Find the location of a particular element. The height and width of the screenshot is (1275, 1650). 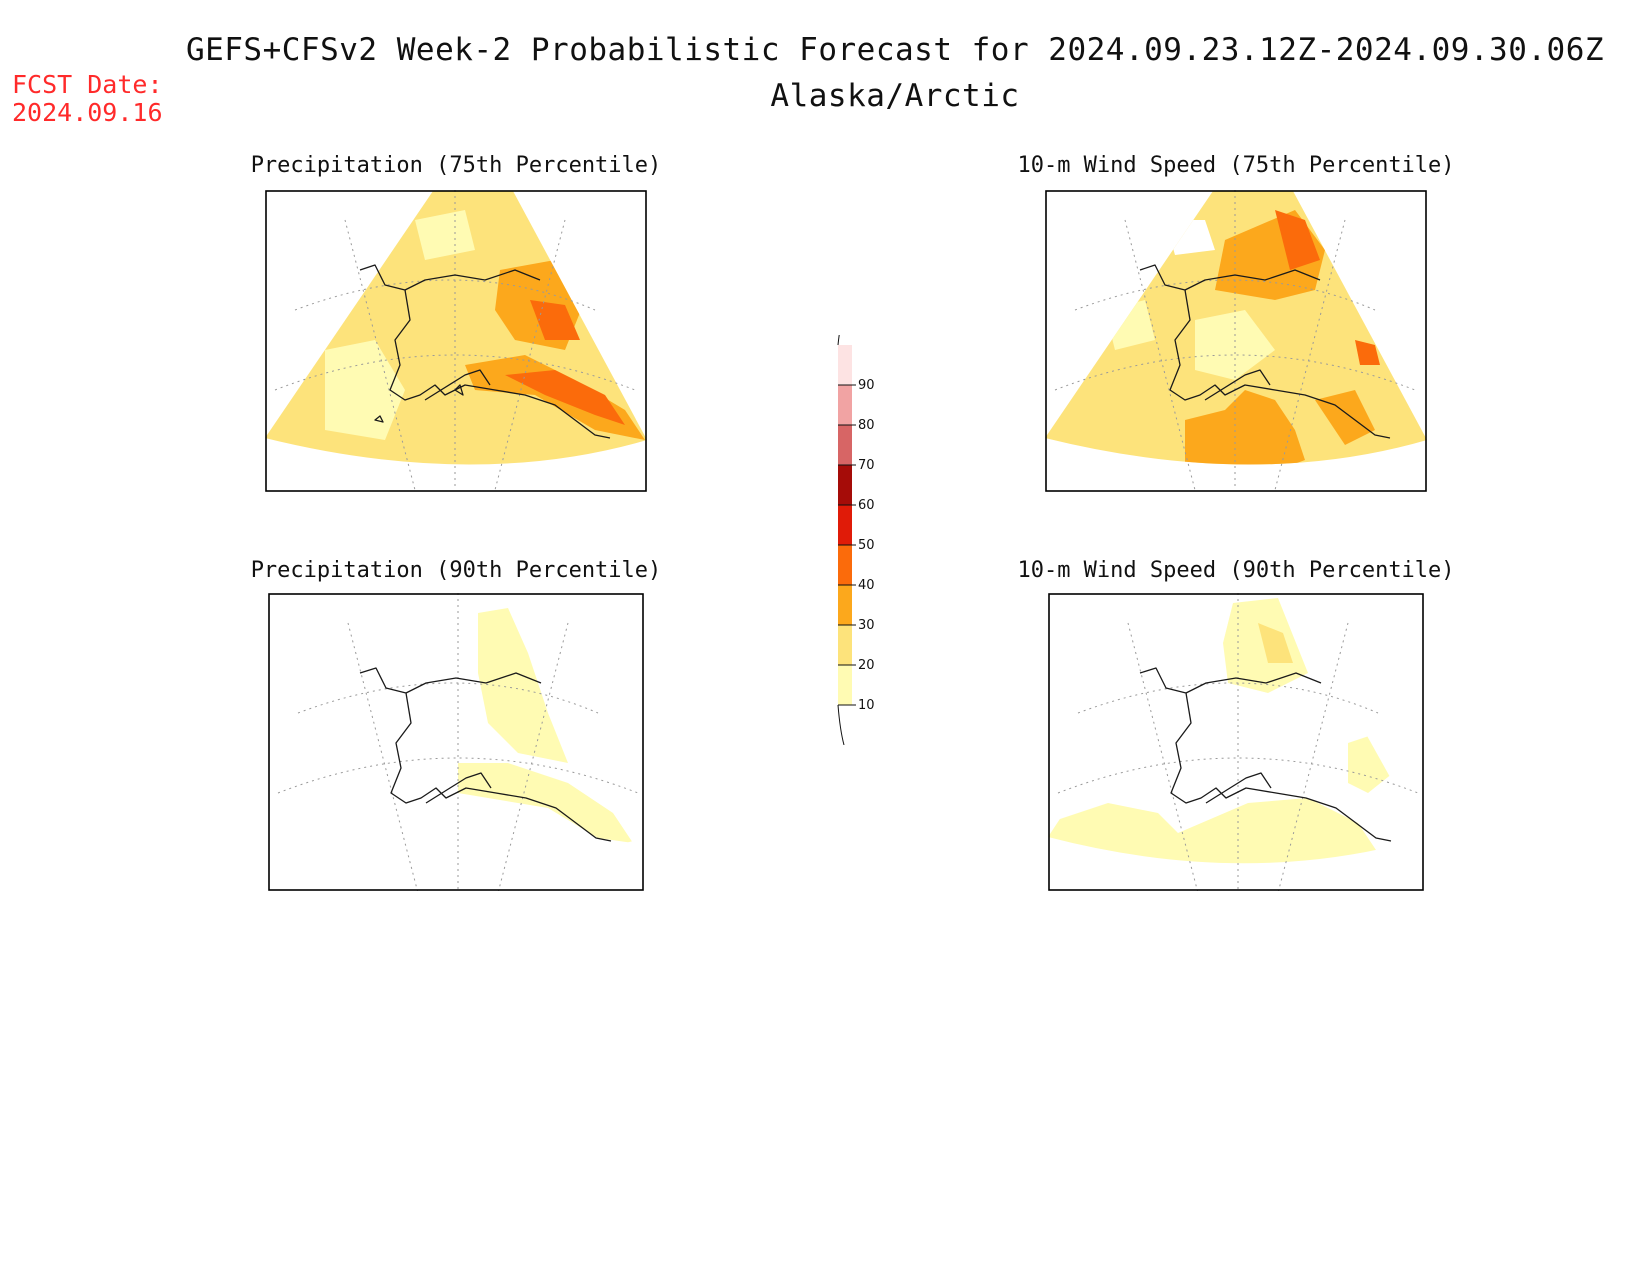

panel-title-wind-90: 10-m Wind Speed (90th Percentile) is located at coordinates (1236, 570).